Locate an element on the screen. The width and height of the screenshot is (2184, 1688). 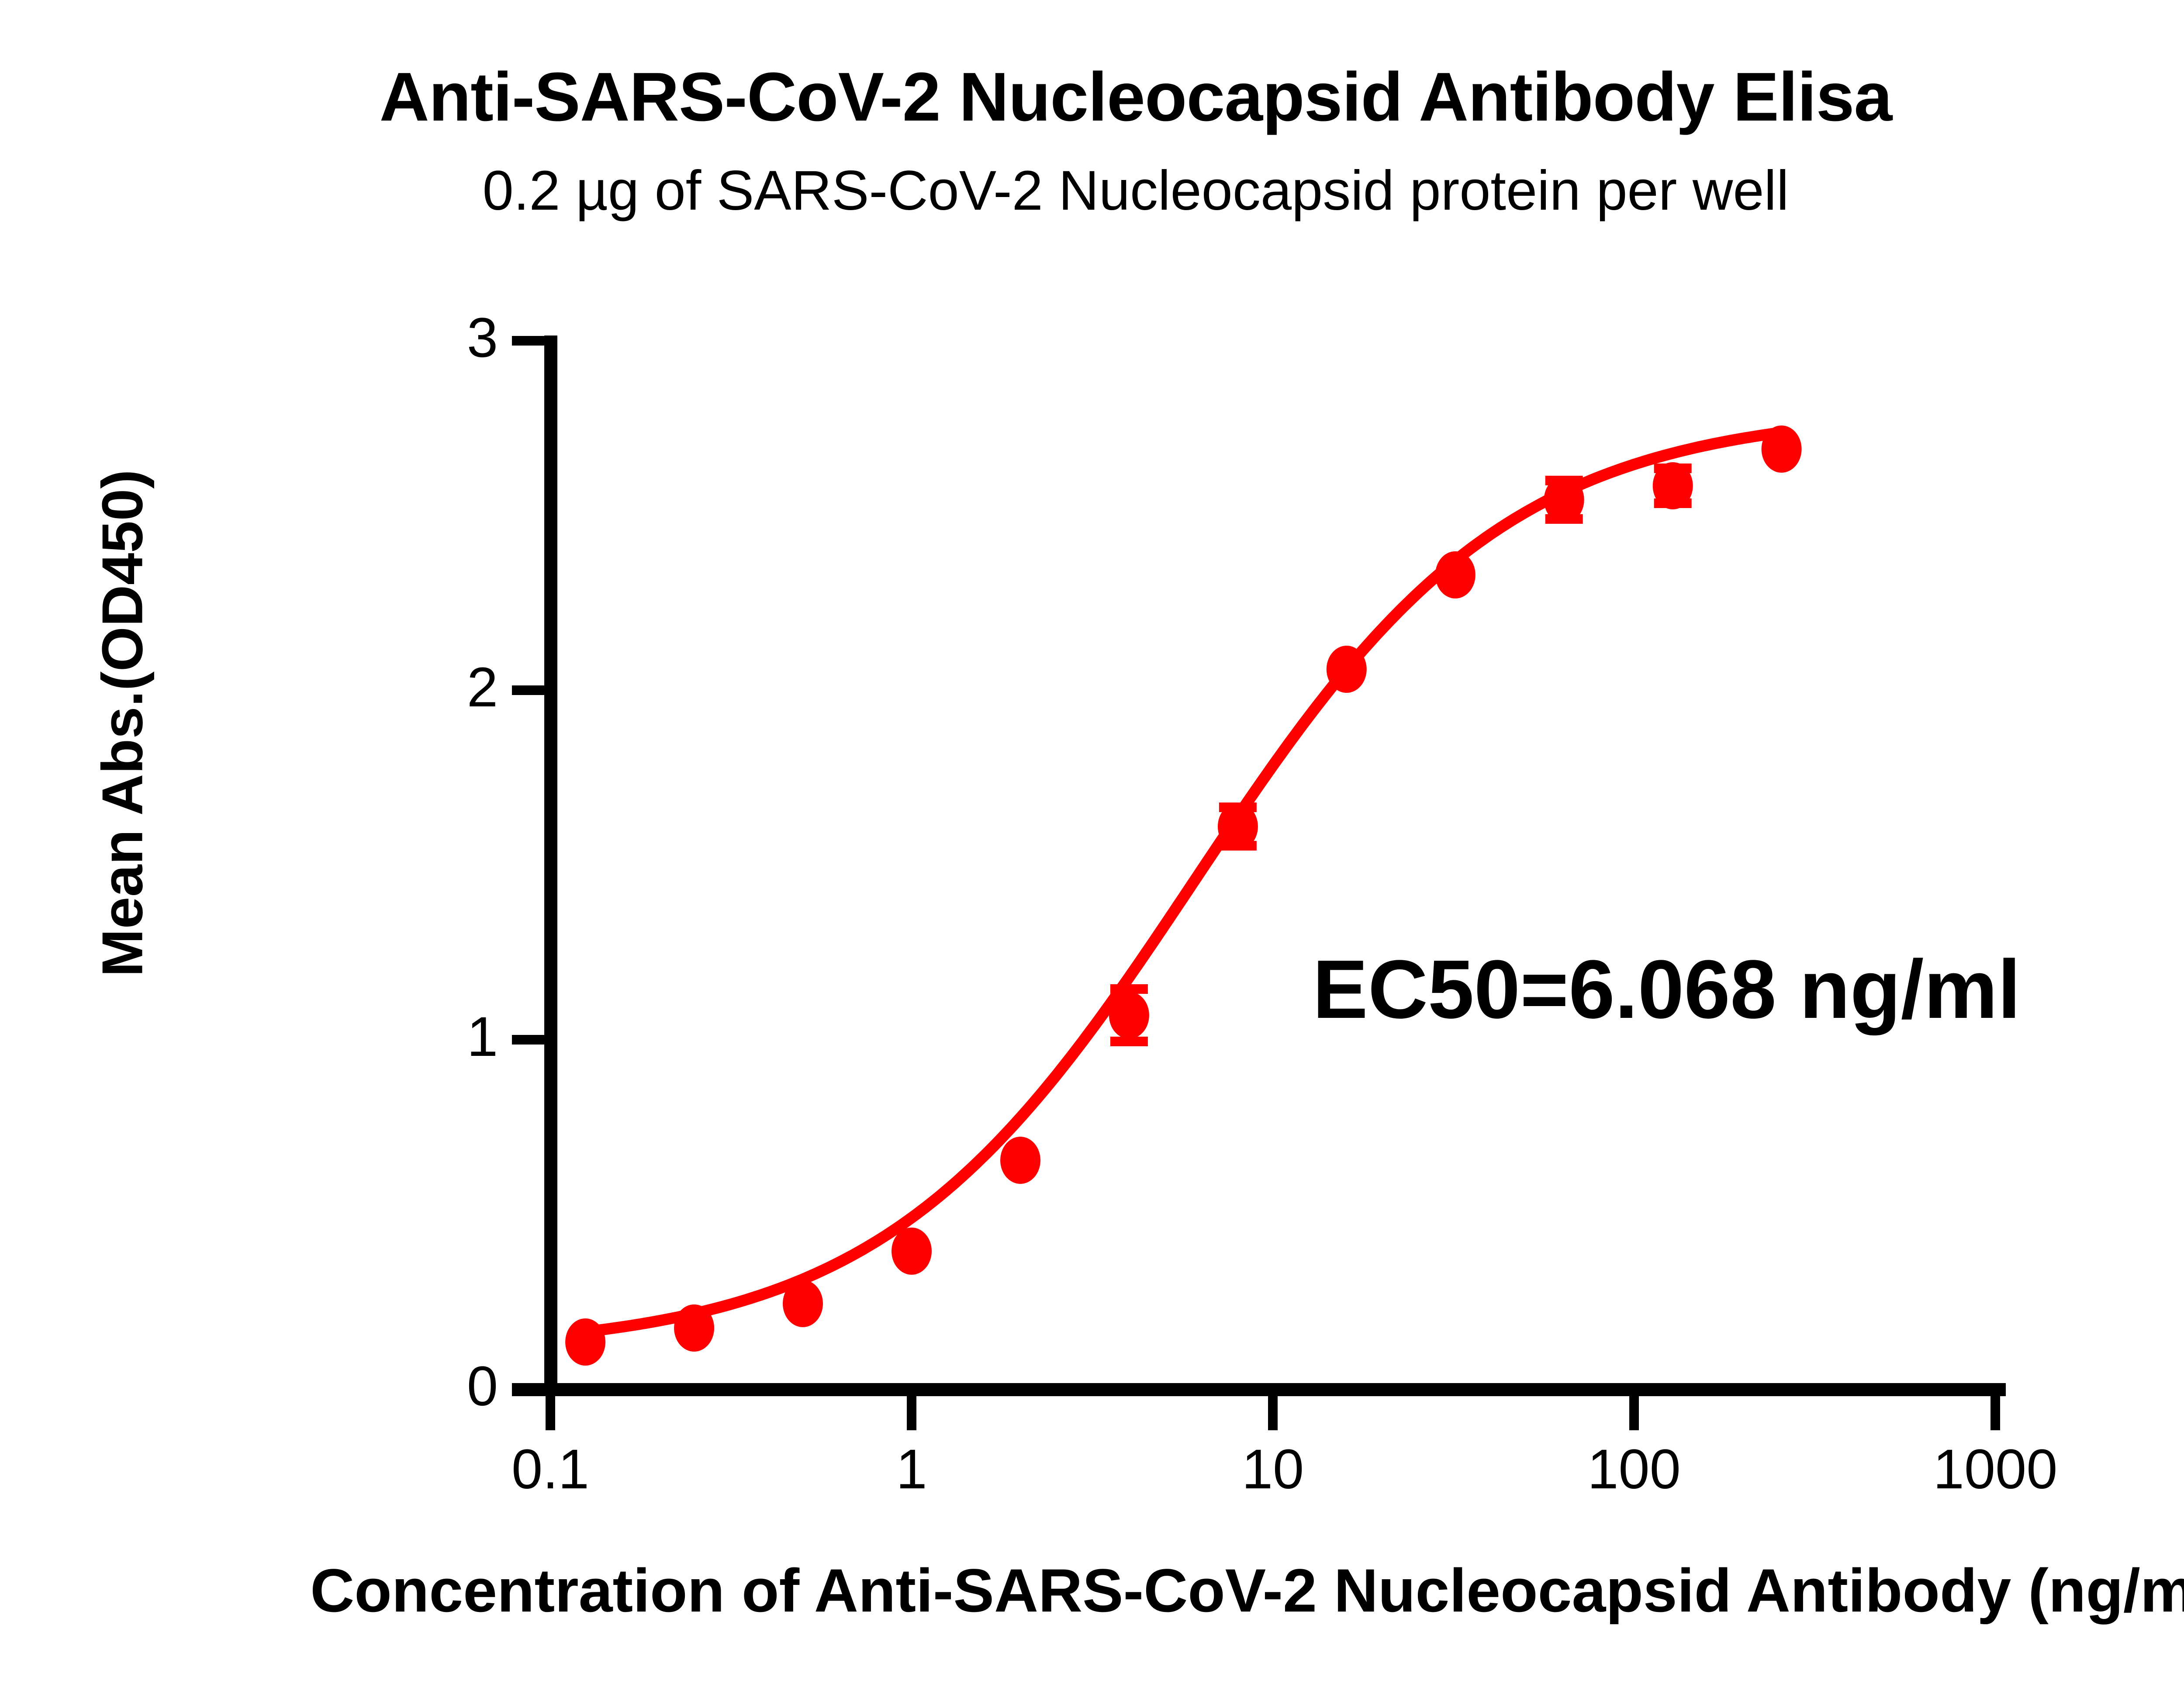
x-tick-label: 100 is located at coordinates (1634, 1469).